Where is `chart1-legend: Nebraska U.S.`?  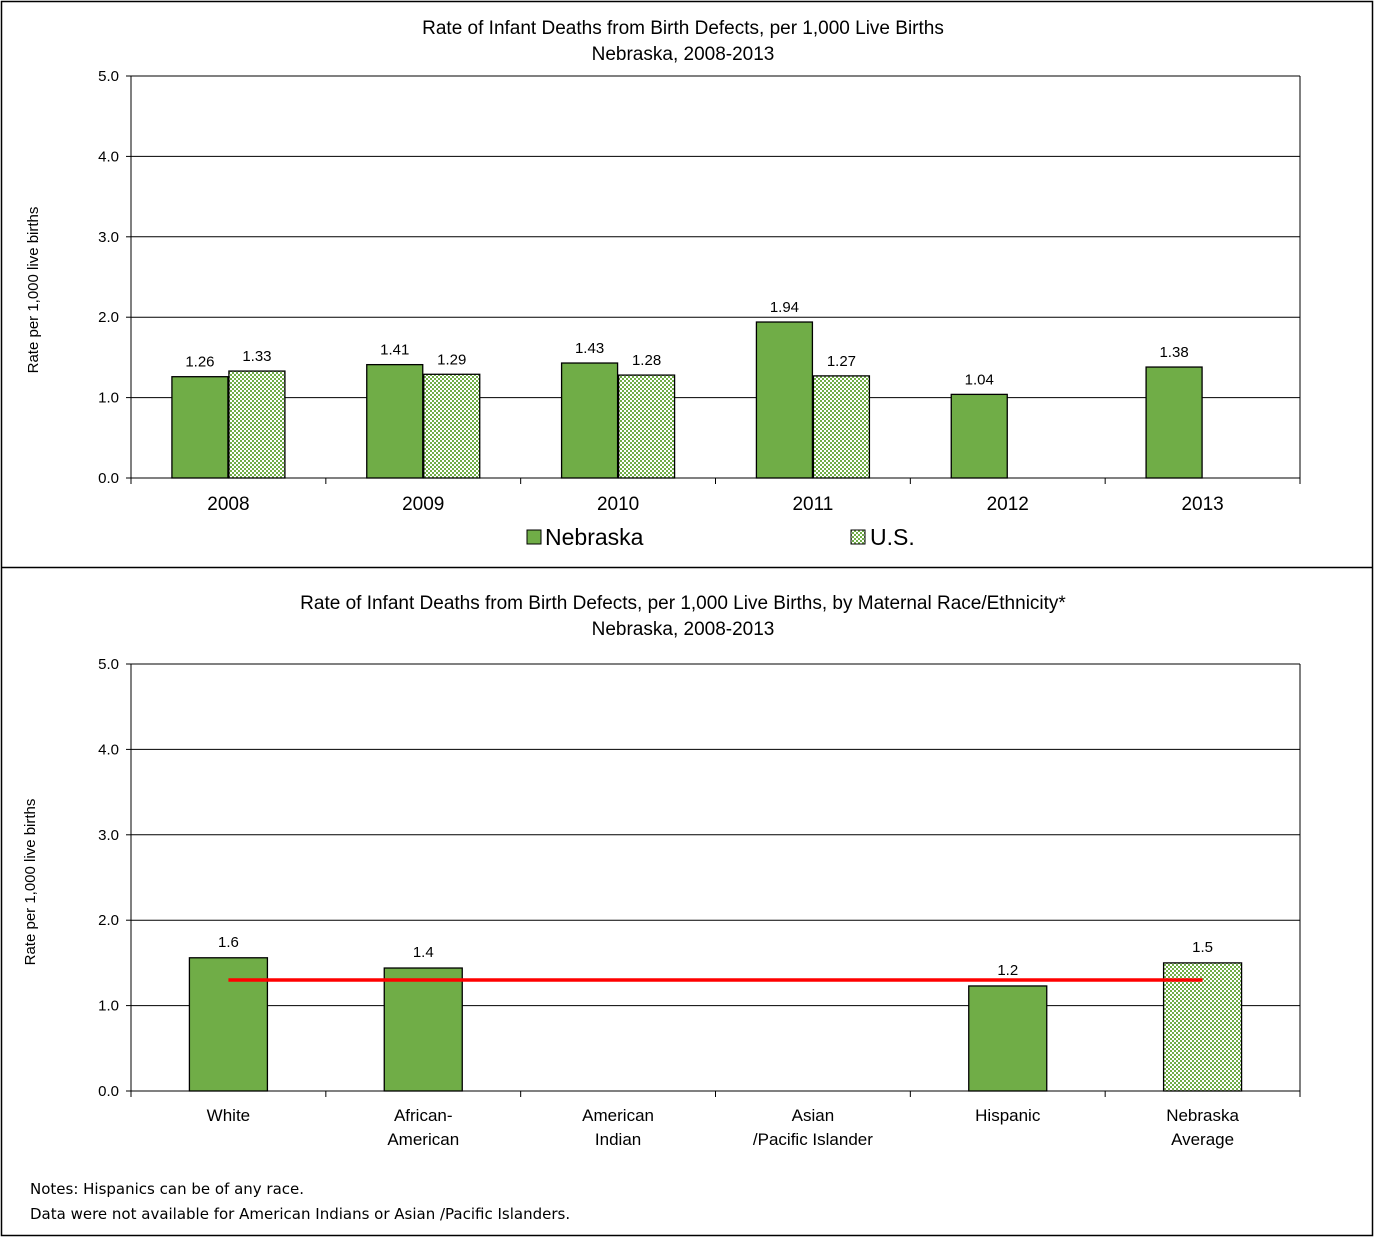 chart1-legend: Nebraska U.S. is located at coordinates (720, 537).